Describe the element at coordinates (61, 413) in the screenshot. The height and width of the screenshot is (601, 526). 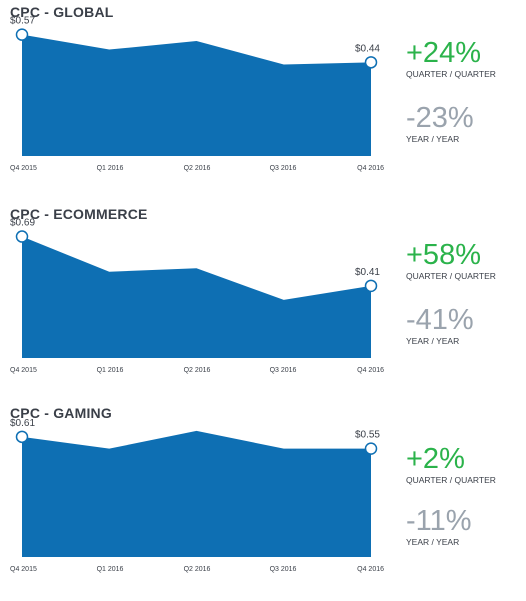
I see `chart-title: CPC - GAMING` at that location.